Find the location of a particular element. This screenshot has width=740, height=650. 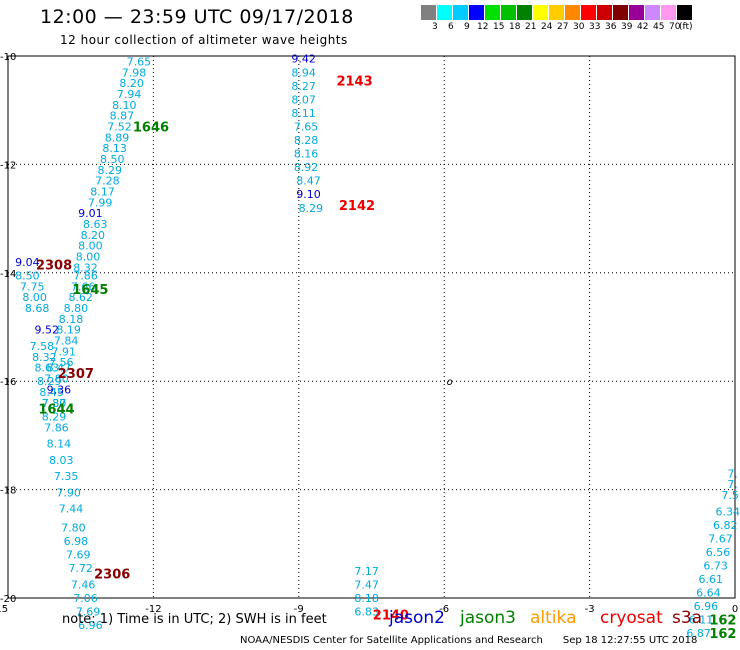

wave-height-value: 7.56 is located at coordinates (61, 362).